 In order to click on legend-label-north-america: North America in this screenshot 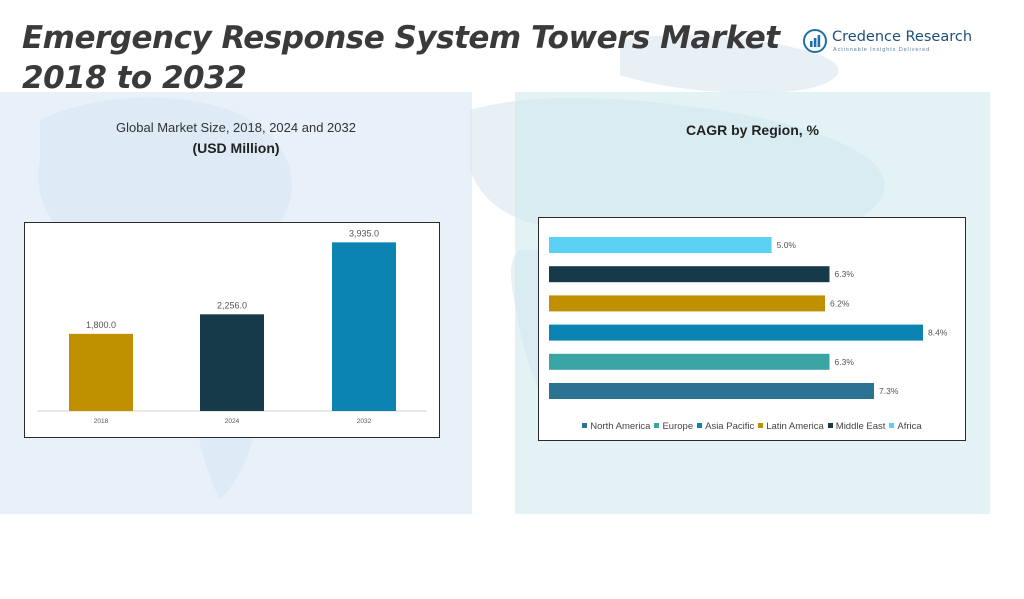, I will do `click(620, 426)`.